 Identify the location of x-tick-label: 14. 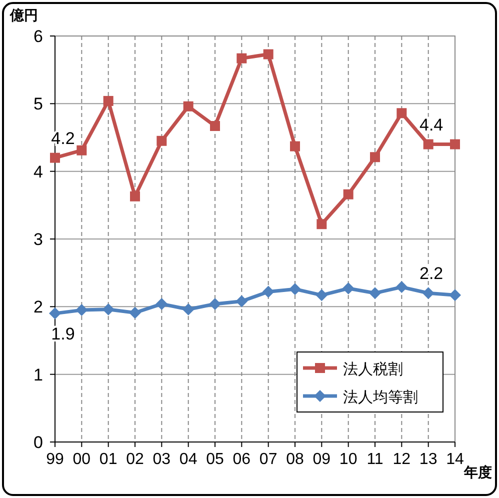
(455, 459).